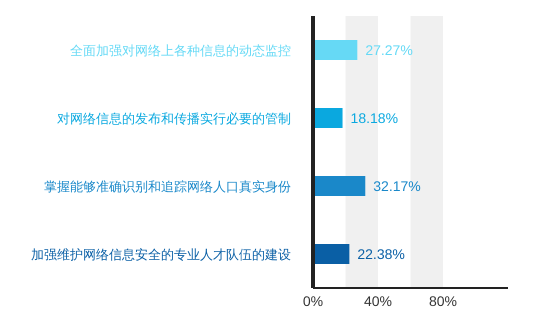 This screenshot has width=540, height=330. What do you see at coordinates (397, 186) in the screenshot?
I see `data-label: 32.17%` at bounding box center [397, 186].